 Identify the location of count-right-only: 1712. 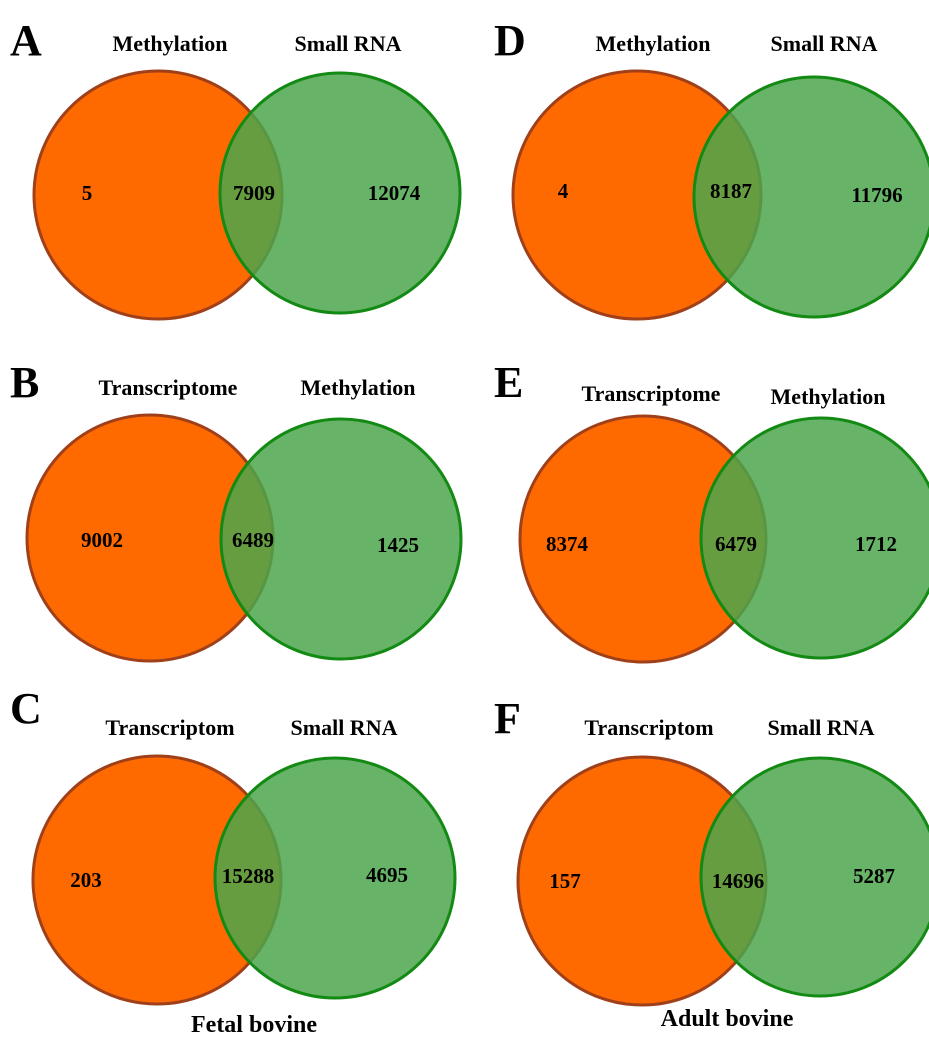
(876, 544).